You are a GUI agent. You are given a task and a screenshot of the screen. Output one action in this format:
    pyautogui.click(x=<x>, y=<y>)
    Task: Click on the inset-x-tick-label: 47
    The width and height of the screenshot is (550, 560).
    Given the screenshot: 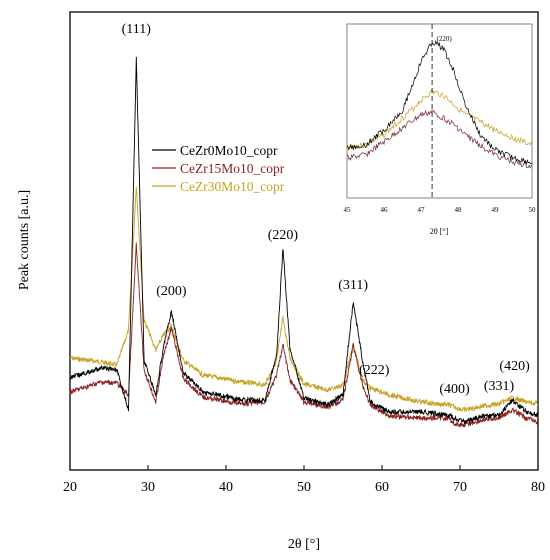 What is the action you would take?
    pyautogui.click(x=422, y=210)
    